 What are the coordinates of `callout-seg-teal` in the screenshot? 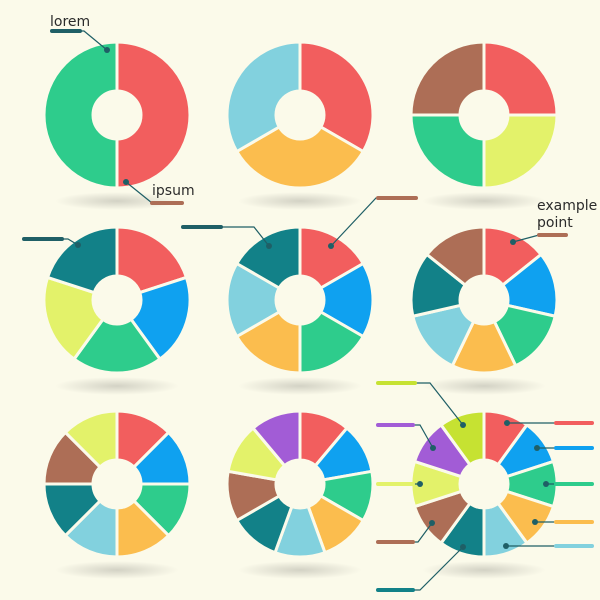 It's located at (421, 568).